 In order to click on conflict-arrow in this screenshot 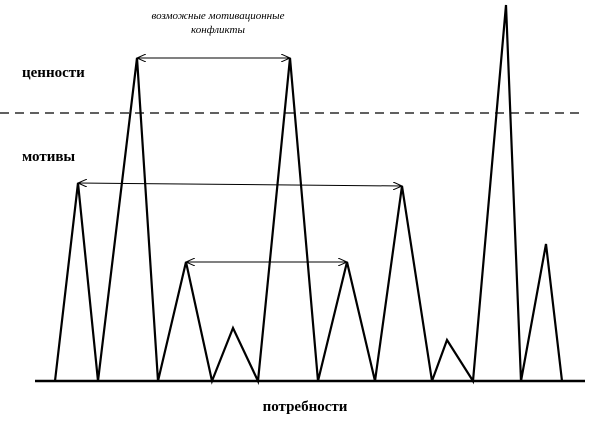, I will do `click(240, 184)`.